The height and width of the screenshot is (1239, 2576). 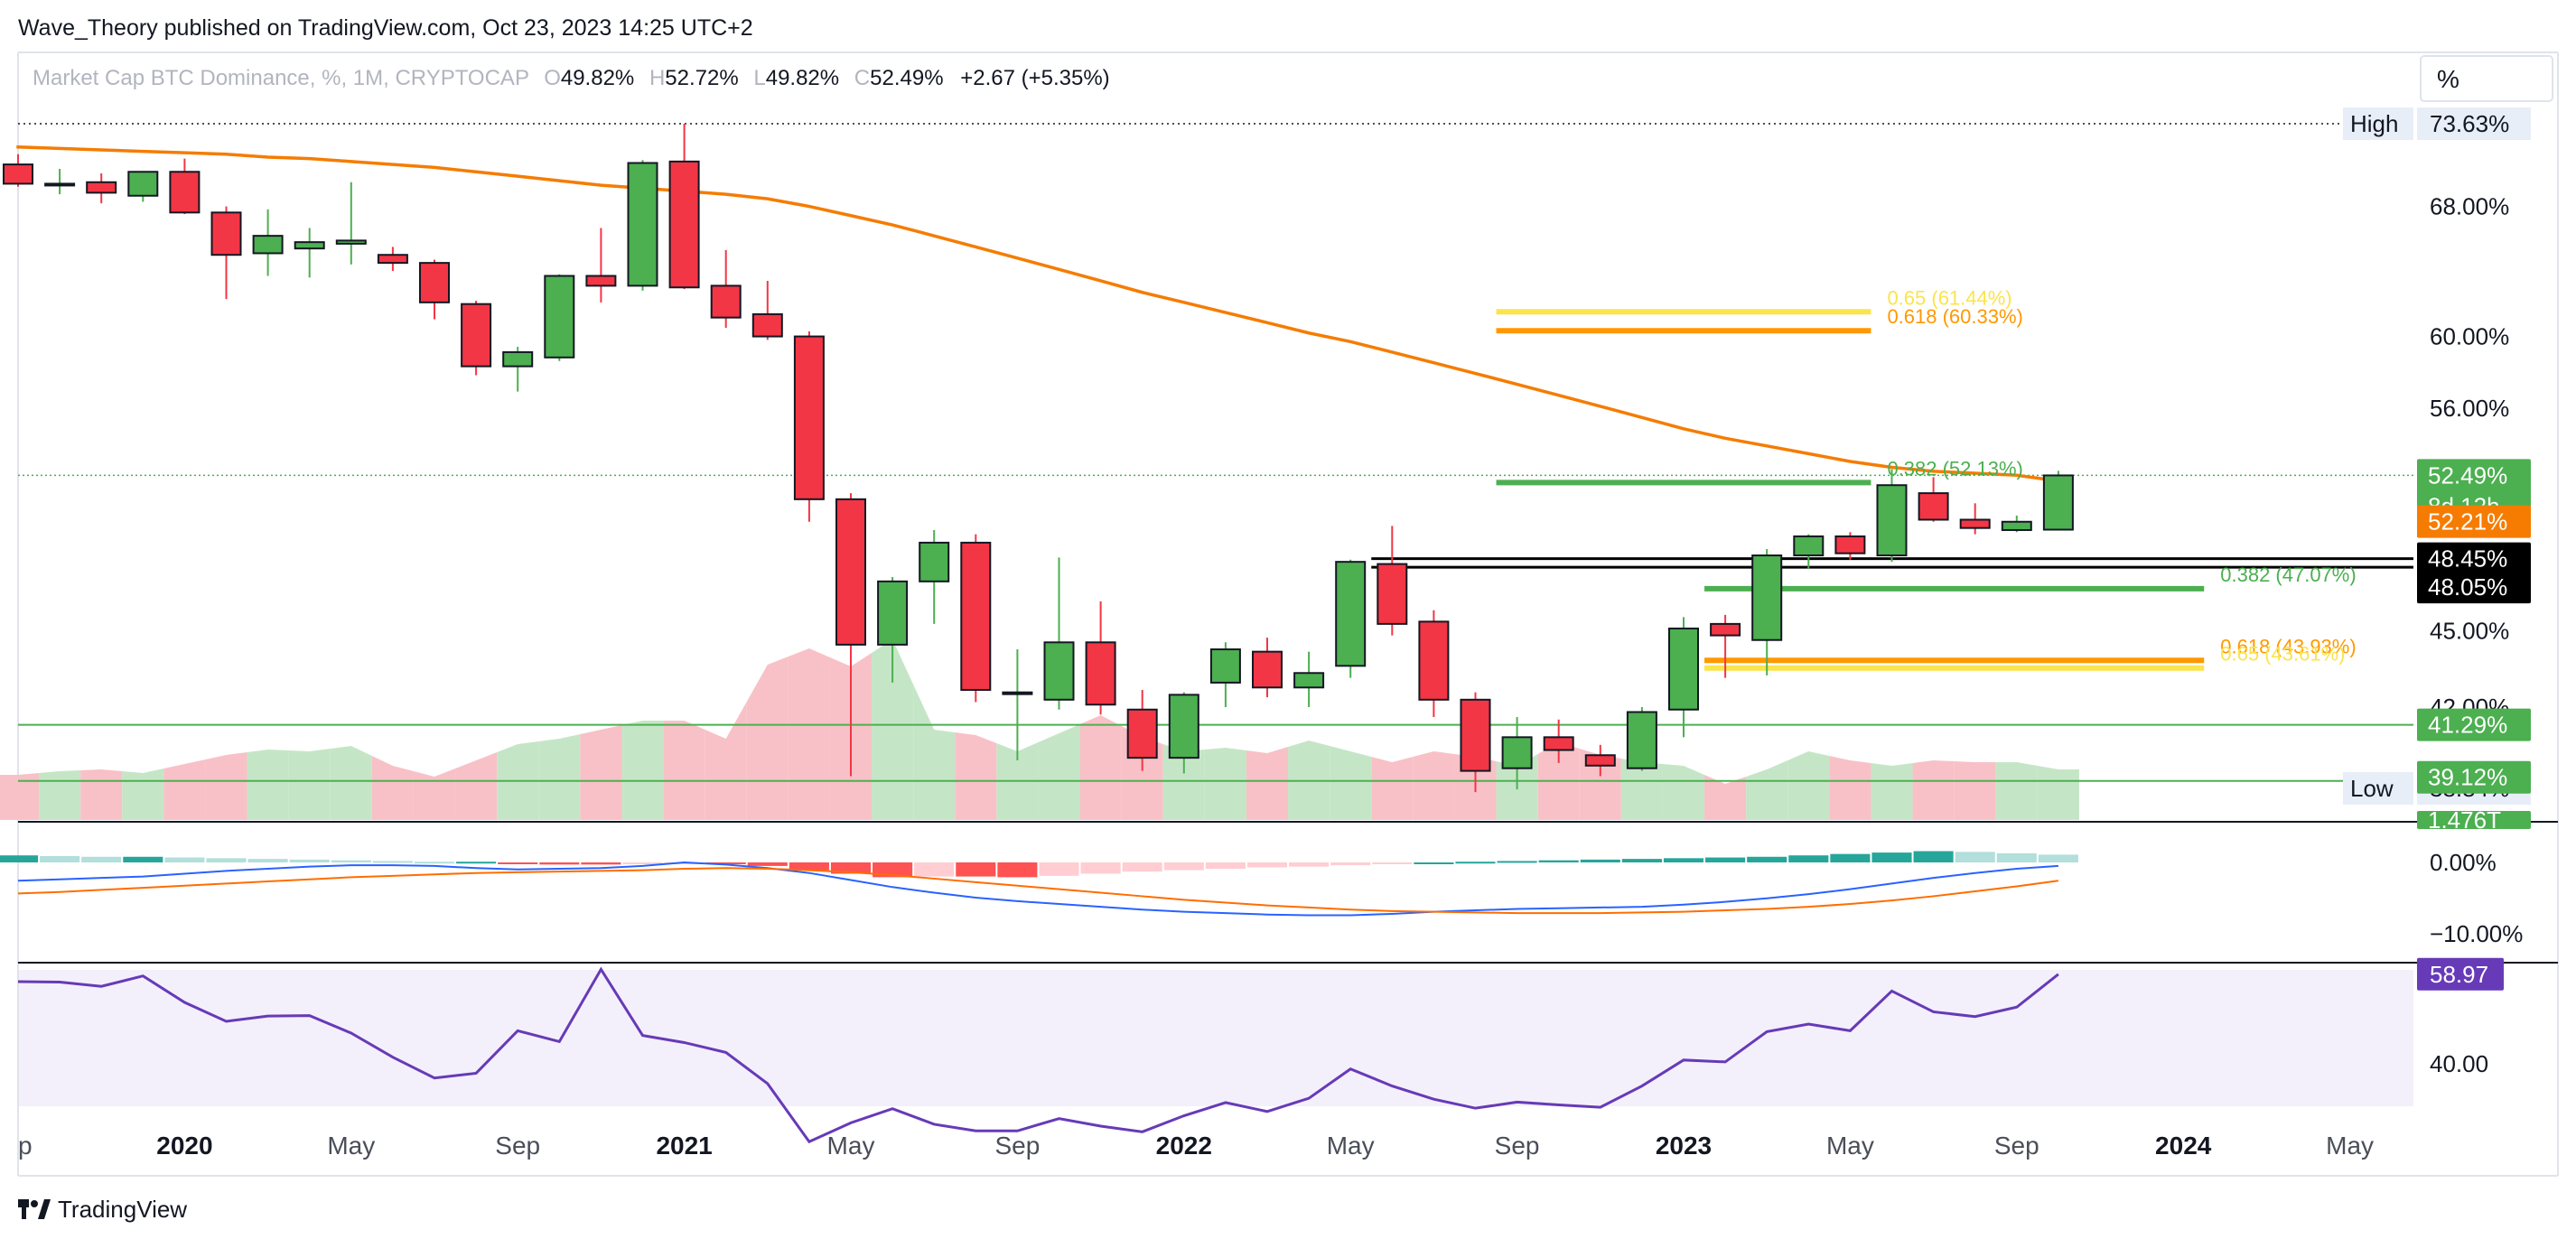 What do you see at coordinates (907, 78) in the screenshot?
I see `close-value: 52.49%` at bounding box center [907, 78].